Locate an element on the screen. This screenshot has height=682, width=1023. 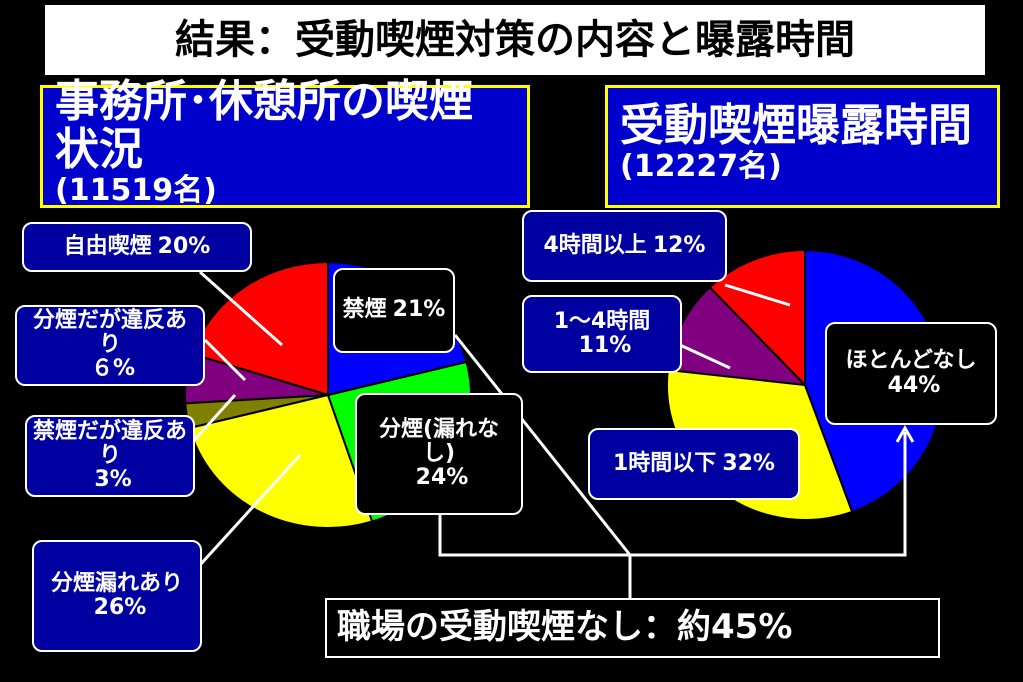
slide-title: 結果：受動喫煙対策の内容と曝露時間 is located at coordinates (515, 40).